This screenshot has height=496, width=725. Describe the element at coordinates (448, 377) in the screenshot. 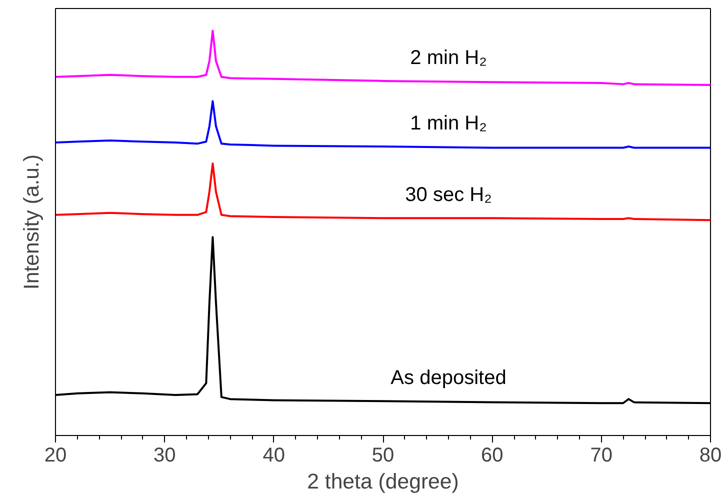

I see `series-label: As deposited` at that location.